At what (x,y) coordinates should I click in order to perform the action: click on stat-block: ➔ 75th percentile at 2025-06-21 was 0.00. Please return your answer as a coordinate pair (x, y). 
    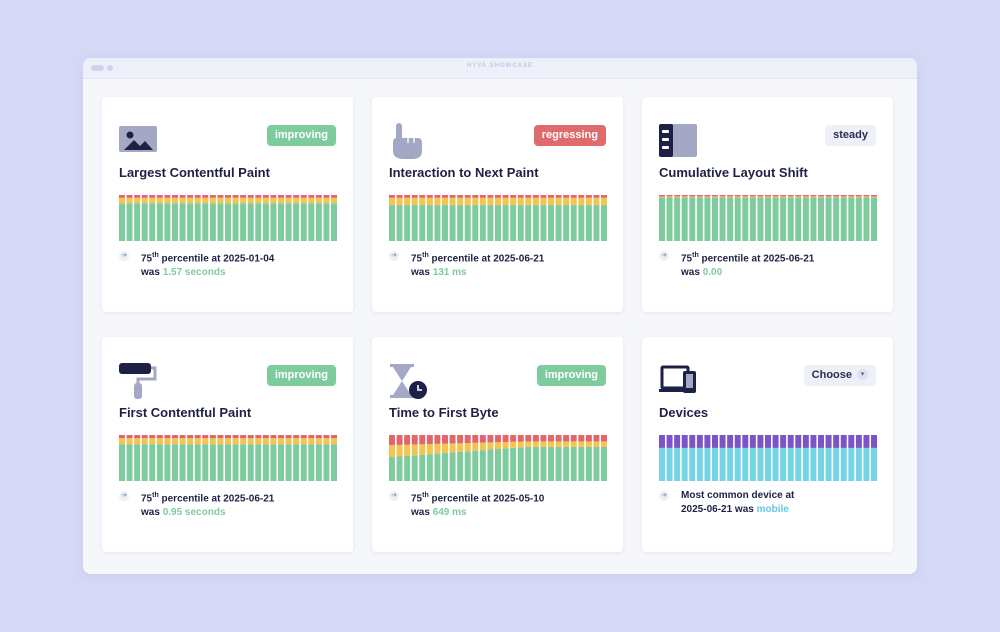
    Looking at the image, I should click on (769, 264).